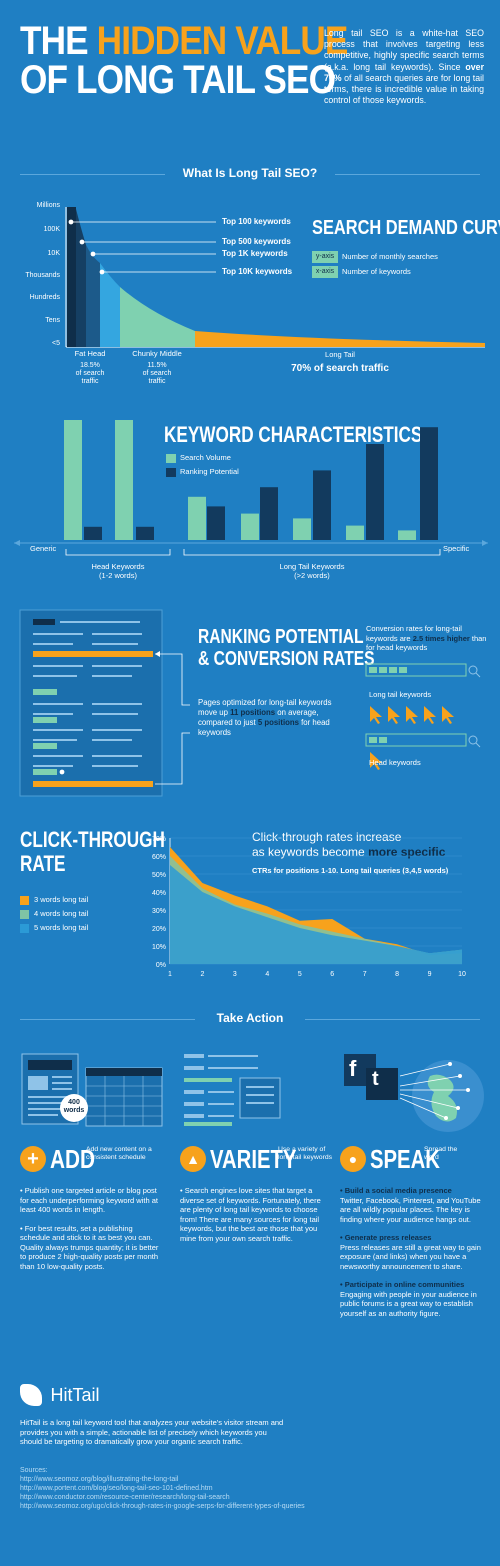 The image size is (500, 1566). Describe the element at coordinates (159, 893) in the screenshot. I see `ctr-ytick: 40%` at that location.